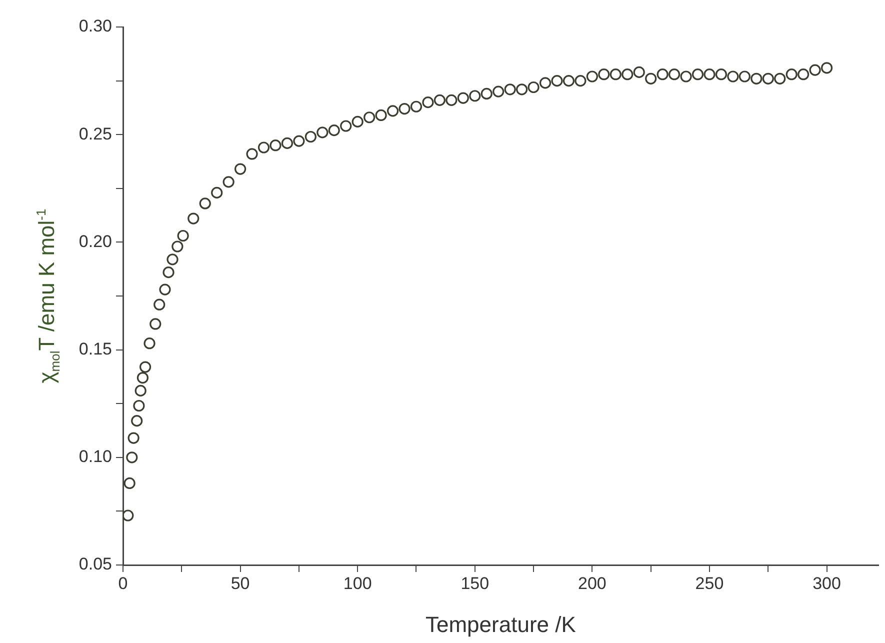 Image resolution: width=885 pixels, height=643 pixels. Describe the element at coordinates (500, 624) in the screenshot. I see `x-axis-title: Temperature /K` at that location.